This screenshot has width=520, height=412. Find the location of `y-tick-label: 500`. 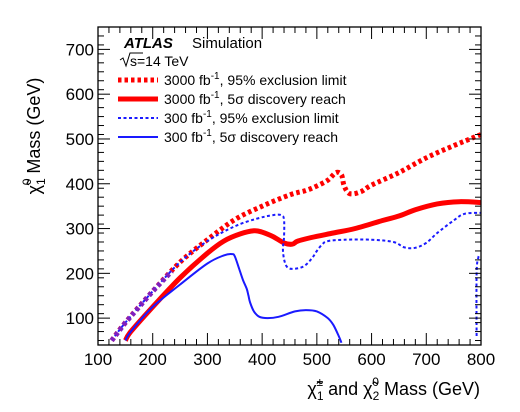

y-tick-label: 500 is located at coordinates (80, 139).